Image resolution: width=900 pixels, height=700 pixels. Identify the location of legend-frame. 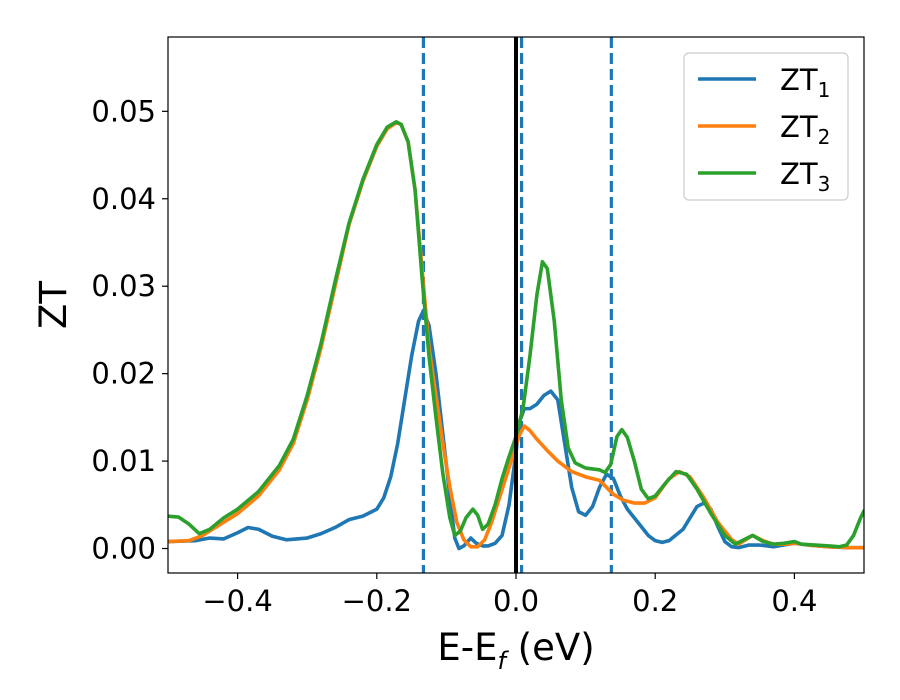
(766, 126).